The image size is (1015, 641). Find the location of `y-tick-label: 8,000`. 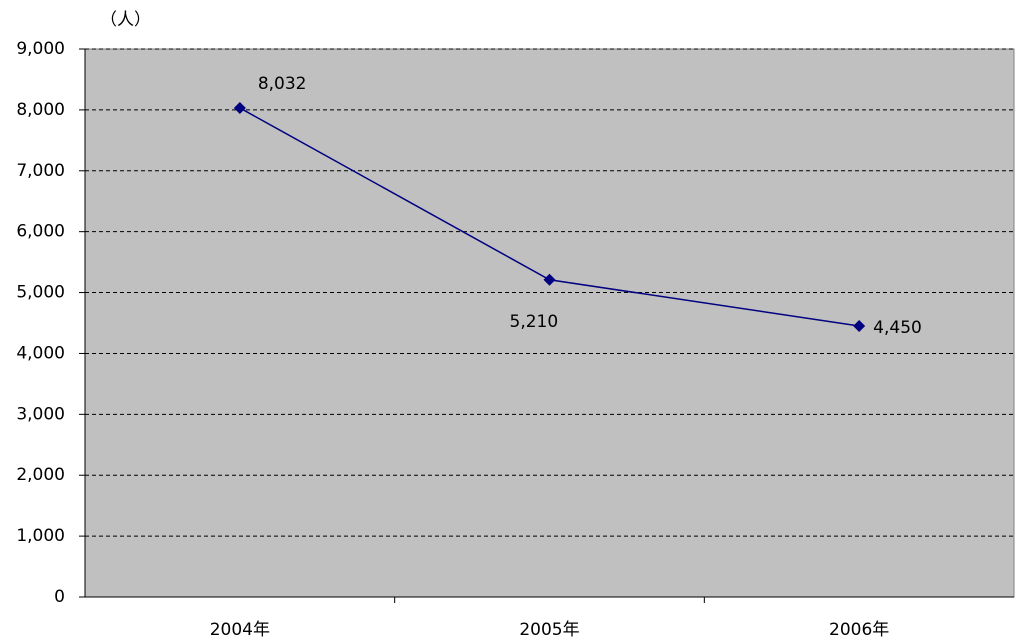

y-tick-label: 8,000 is located at coordinates (40, 110).